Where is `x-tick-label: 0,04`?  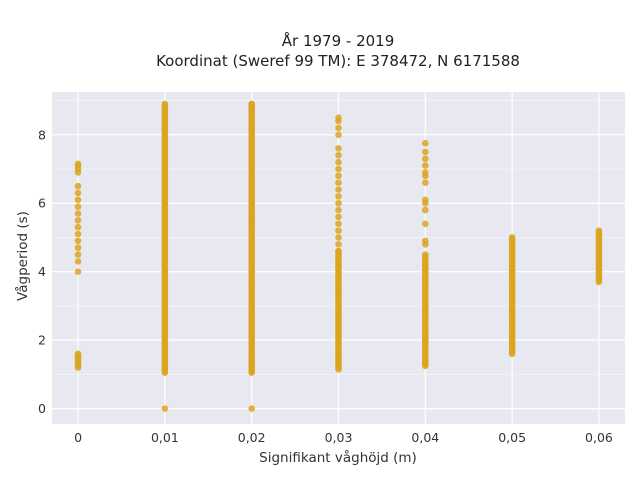 x-tick-label: 0,04 is located at coordinates (425, 437).